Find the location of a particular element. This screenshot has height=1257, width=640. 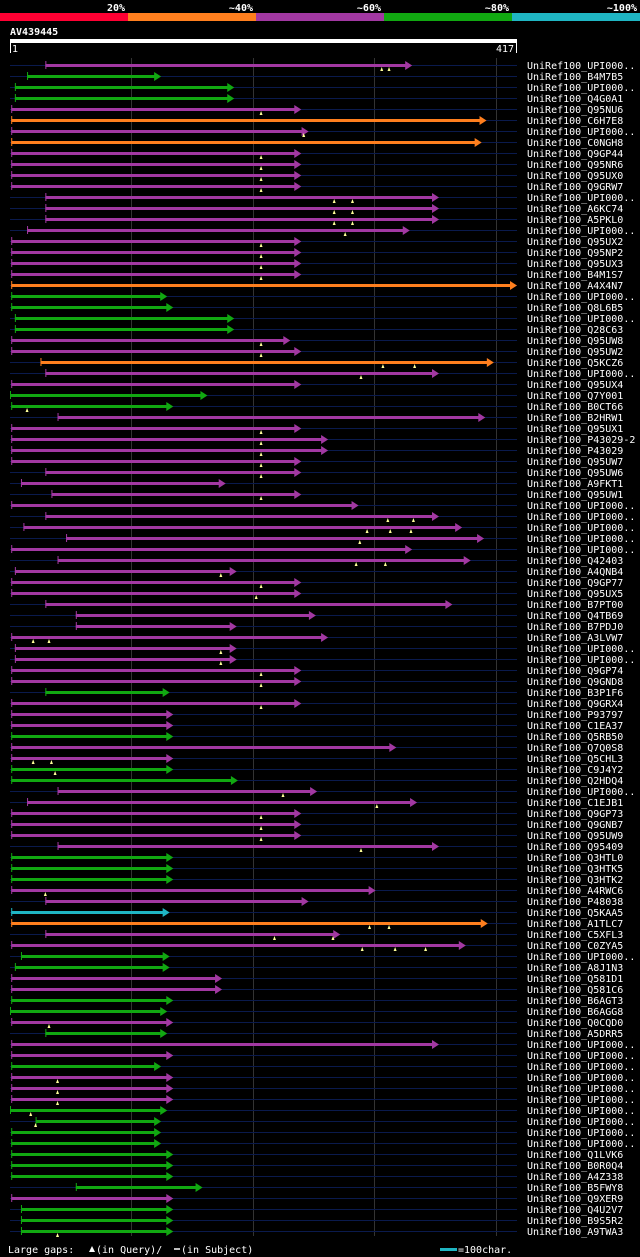

hit-label: UniRef100_A4QNB4 is located at coordinates (575, 572).